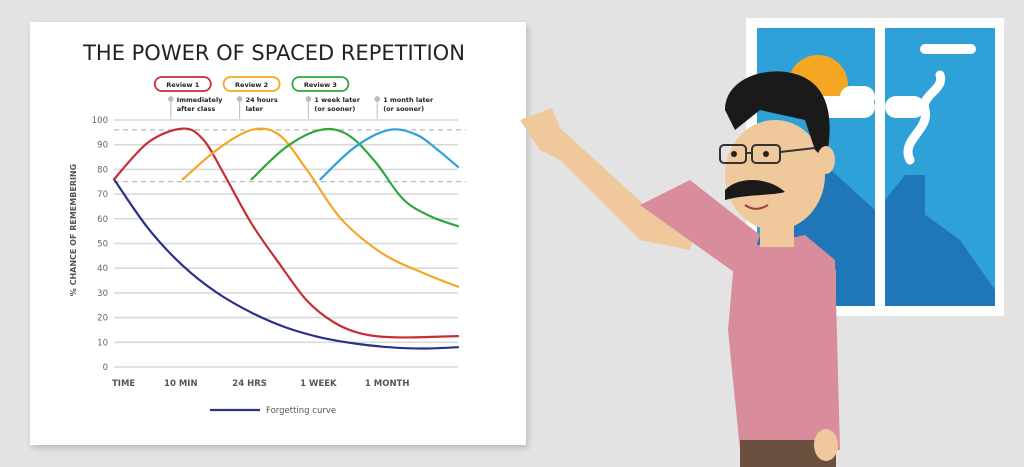 The width and height of the screenshot is (1024, 467). What do you see at coordinates (756, 207) in the screenshot?
I see `mouth` at bounding box center [756, 207].